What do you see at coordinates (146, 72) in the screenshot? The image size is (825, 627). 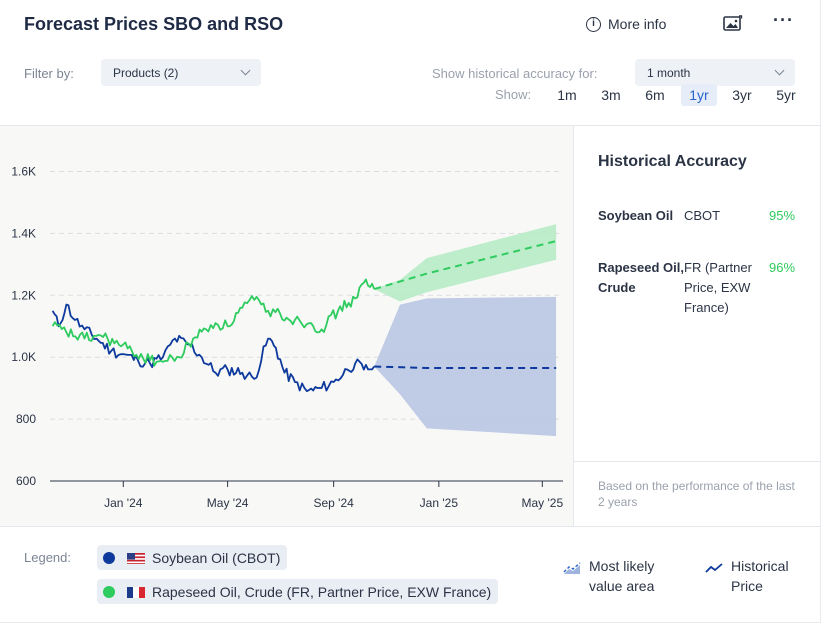 I see `products-select-value: Products (2)` at bounding box center [146, 72].